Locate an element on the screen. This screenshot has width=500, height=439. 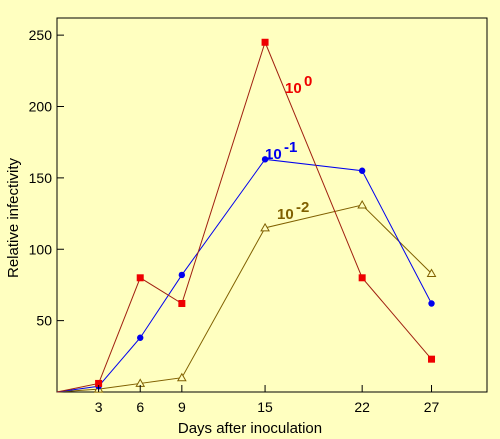
x-axis-title: Days after inoculation is located at coordinates (250, 428).